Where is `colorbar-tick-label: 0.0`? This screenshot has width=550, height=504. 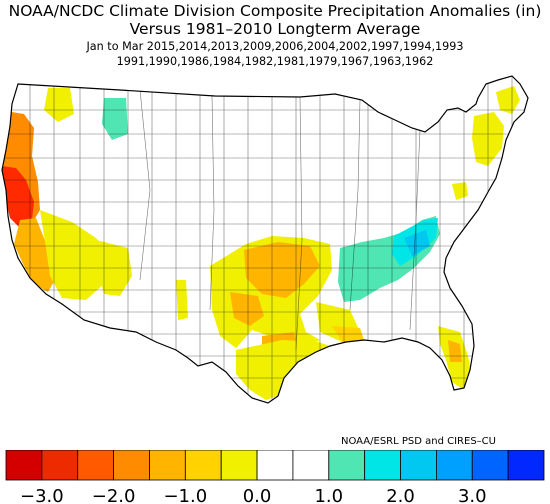
colorbar-tick-label: 0.0 is located at coordinates (257, 495).